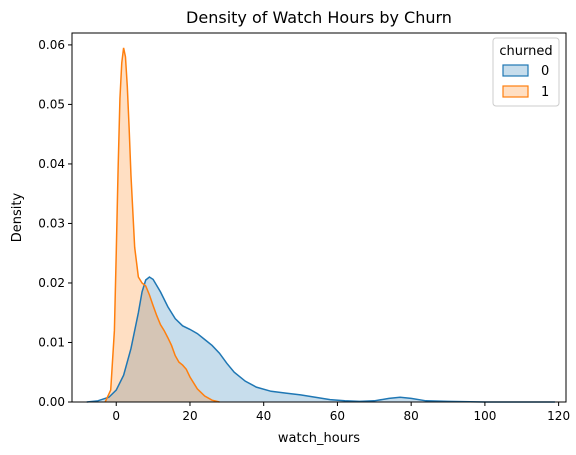 This screenshot has width=576, height=455. I want to click on legend-label-0: 0, so click(545, 71).